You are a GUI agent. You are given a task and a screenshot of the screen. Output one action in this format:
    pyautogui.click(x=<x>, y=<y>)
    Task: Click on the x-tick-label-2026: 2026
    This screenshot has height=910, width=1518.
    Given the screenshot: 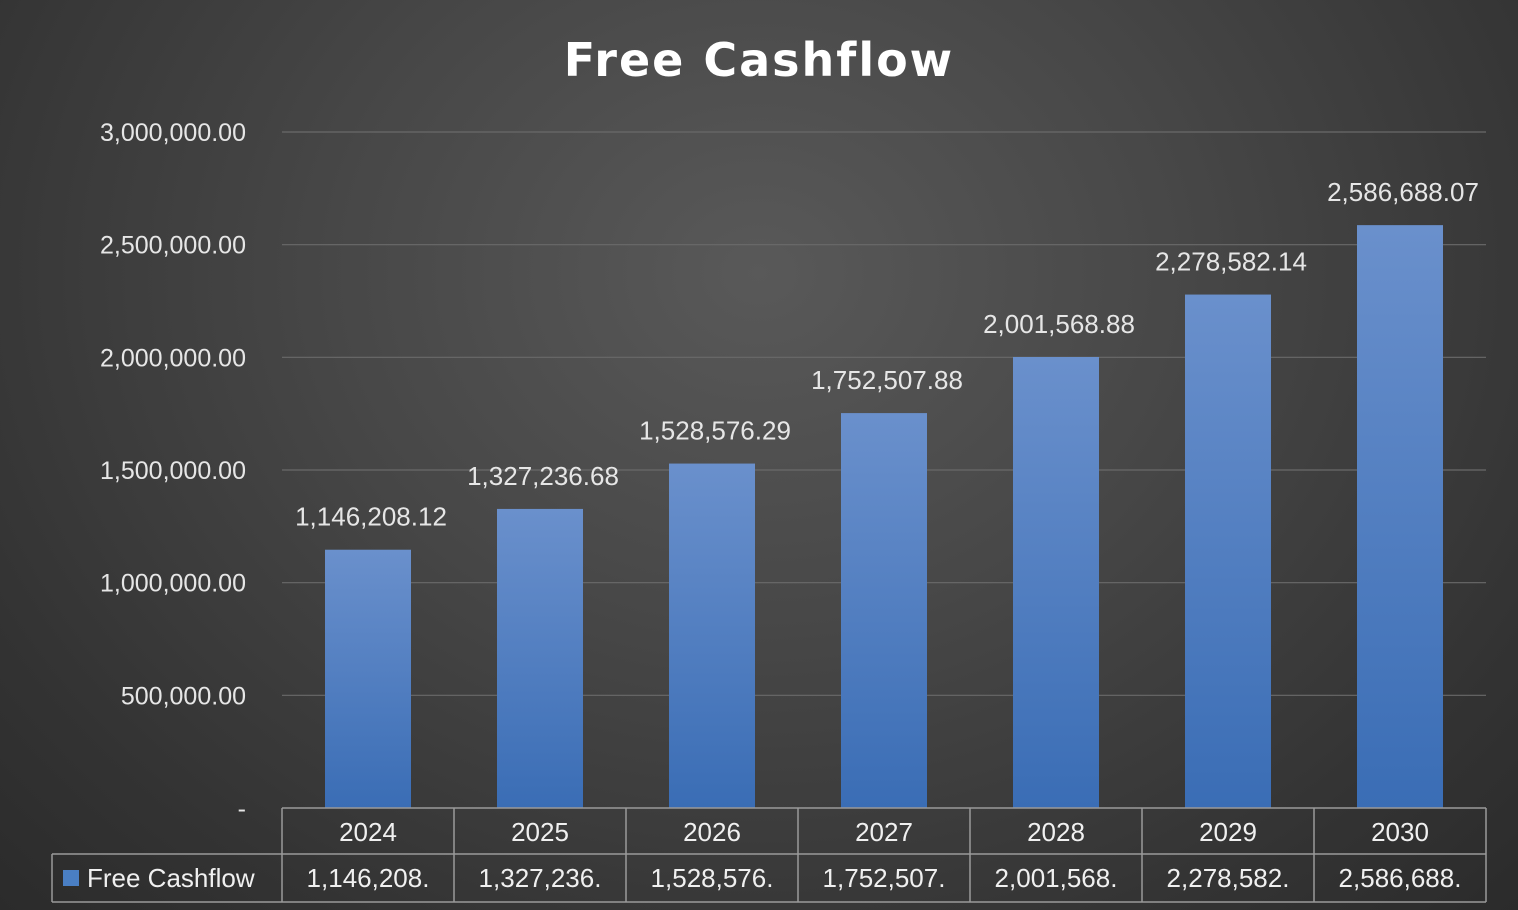 What is the action you would take?
    pyautogui.click(x=712, y=832)
    